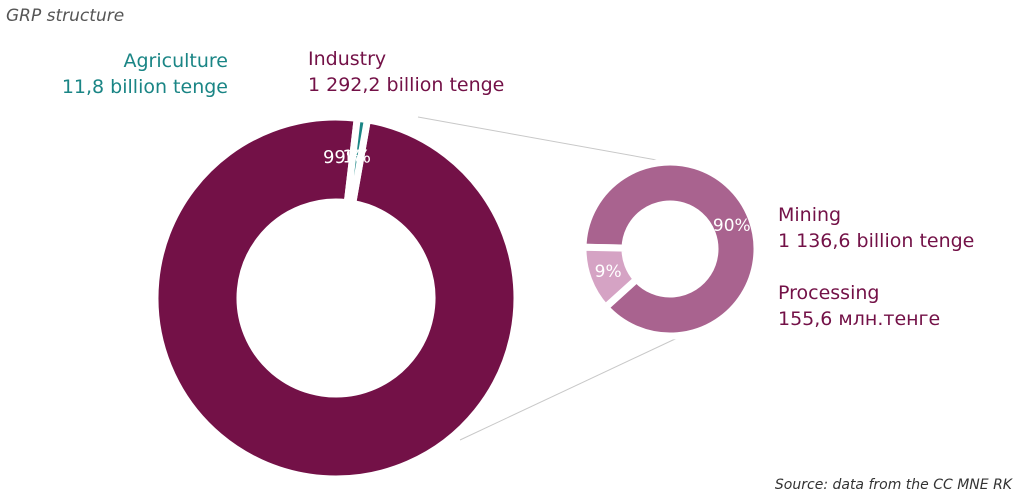 This screenshot has width=1024, height=501. What do you see at coordinates (406, 72) in the screenshot?
I see `industry-label: Industry 1 292,2 billion tenge` at bounding box center [406, 72].